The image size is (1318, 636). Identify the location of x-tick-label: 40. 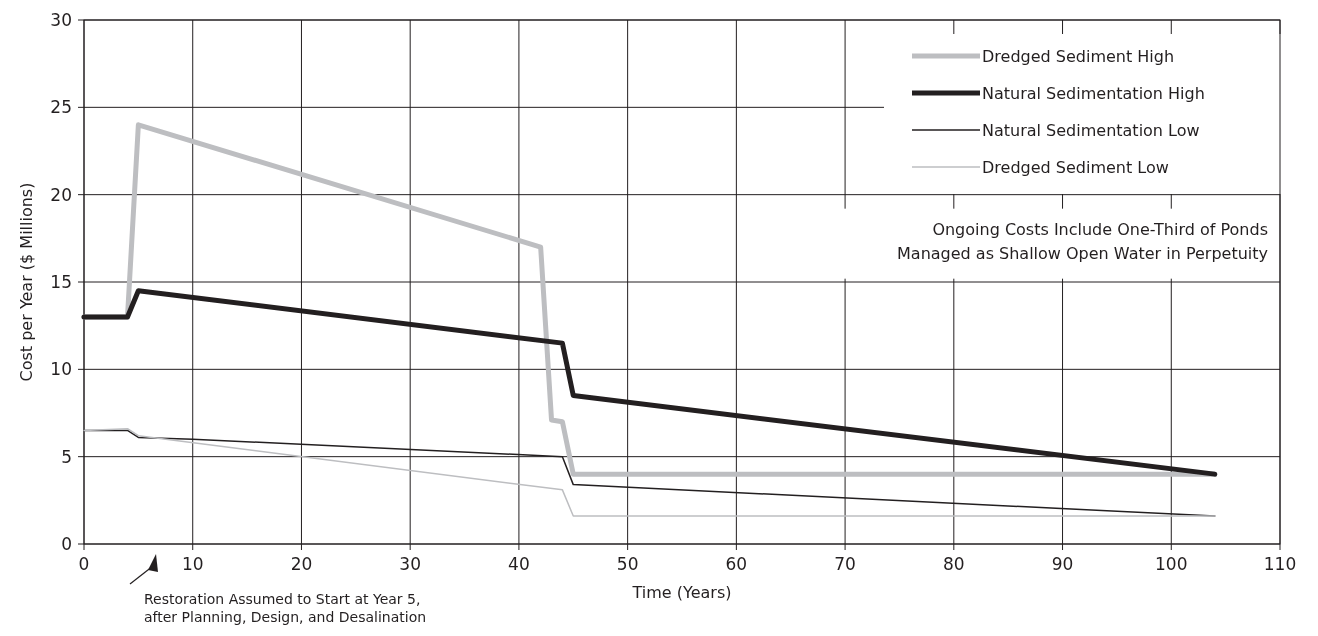
(519, 564).